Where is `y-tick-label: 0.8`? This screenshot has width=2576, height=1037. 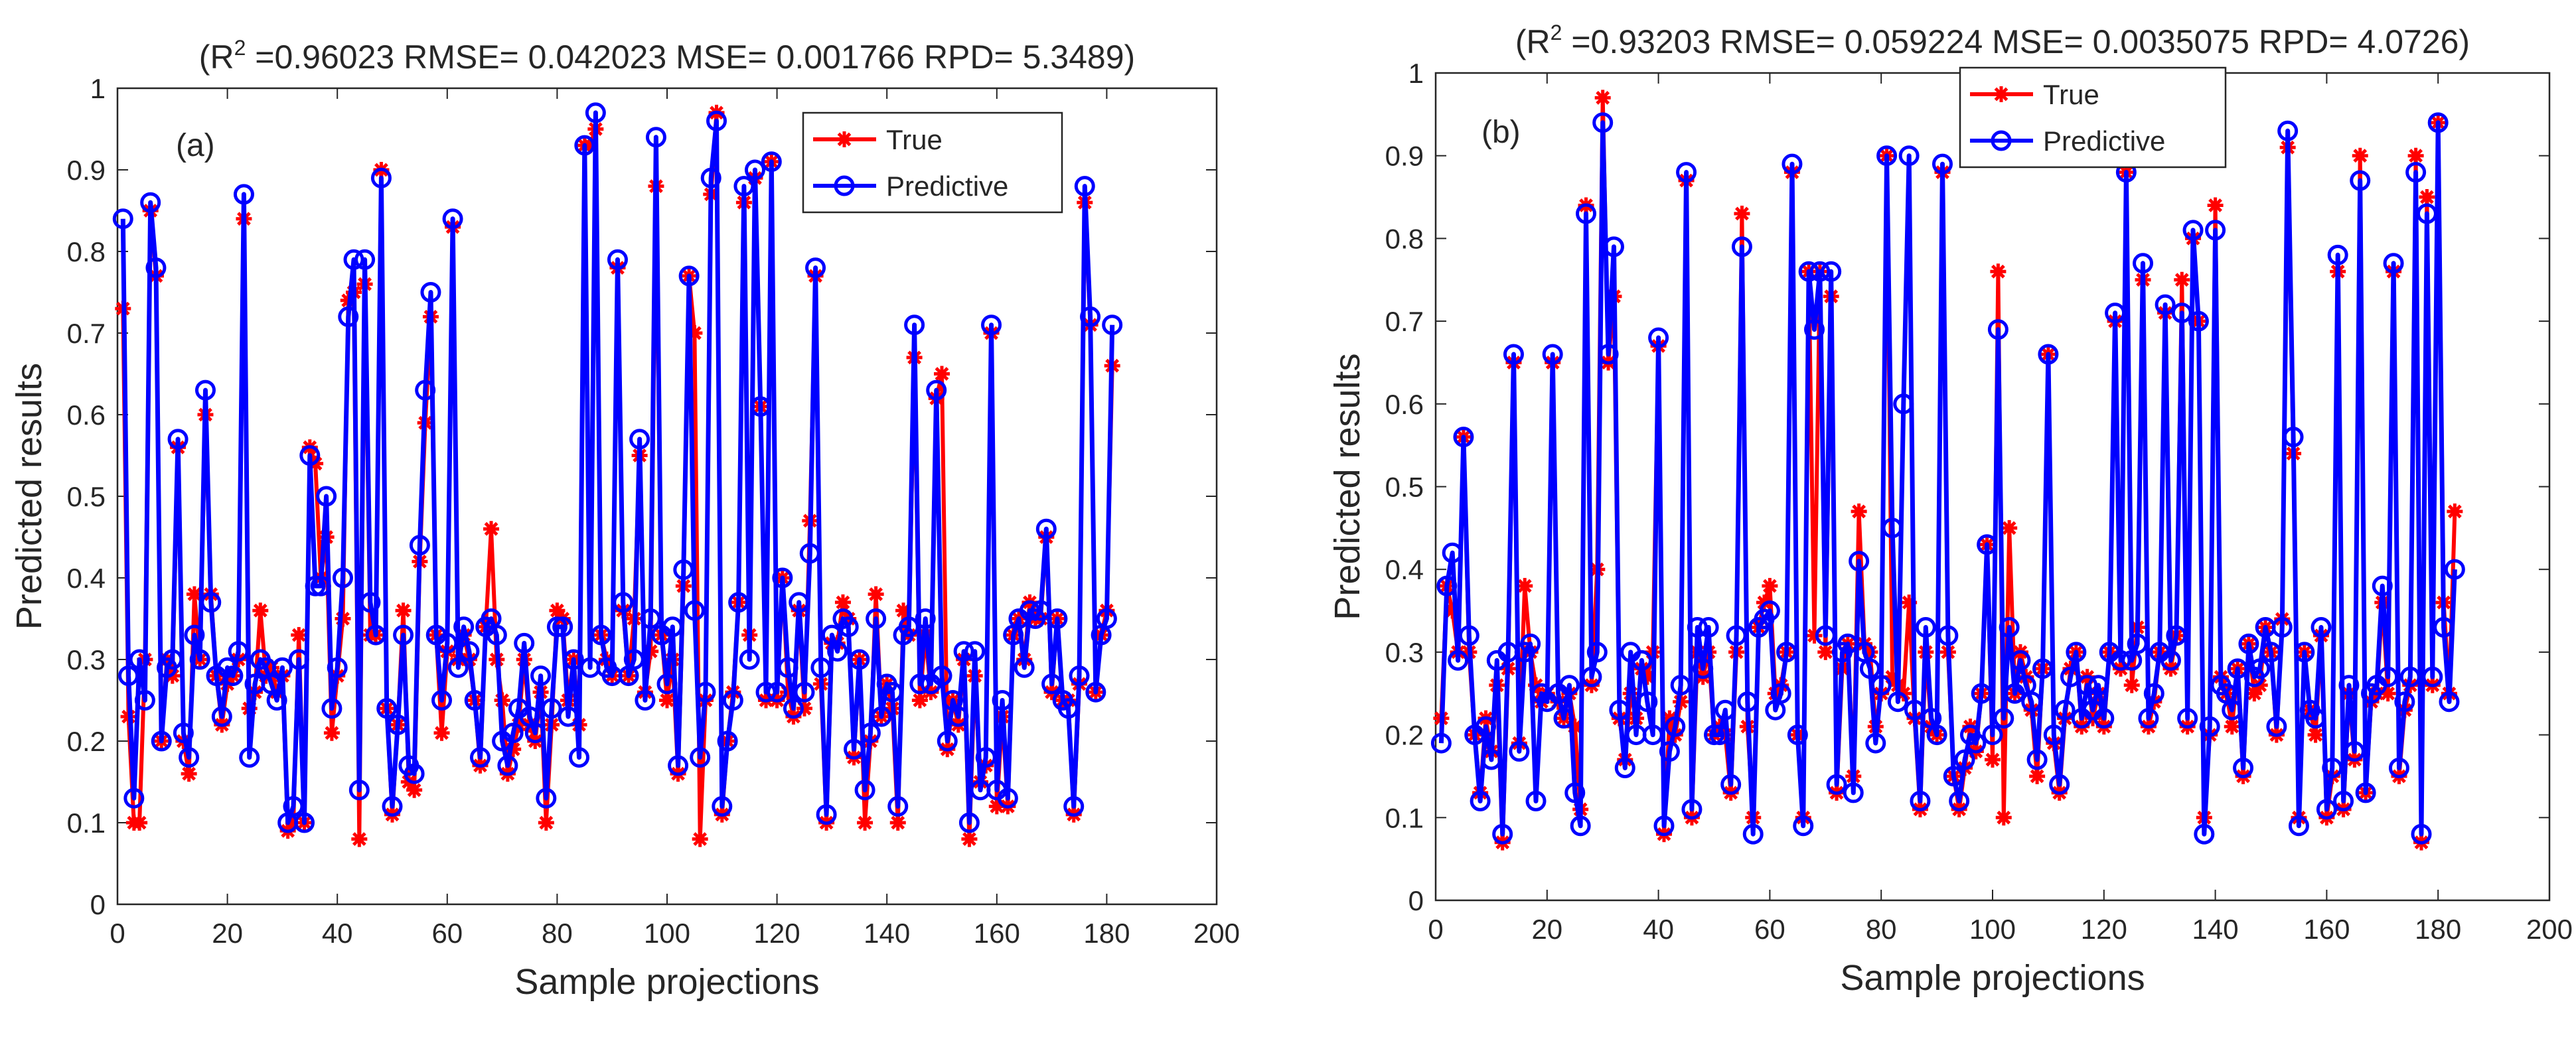 y-tick-label: 0.8 is located at coordinates (86, 251).